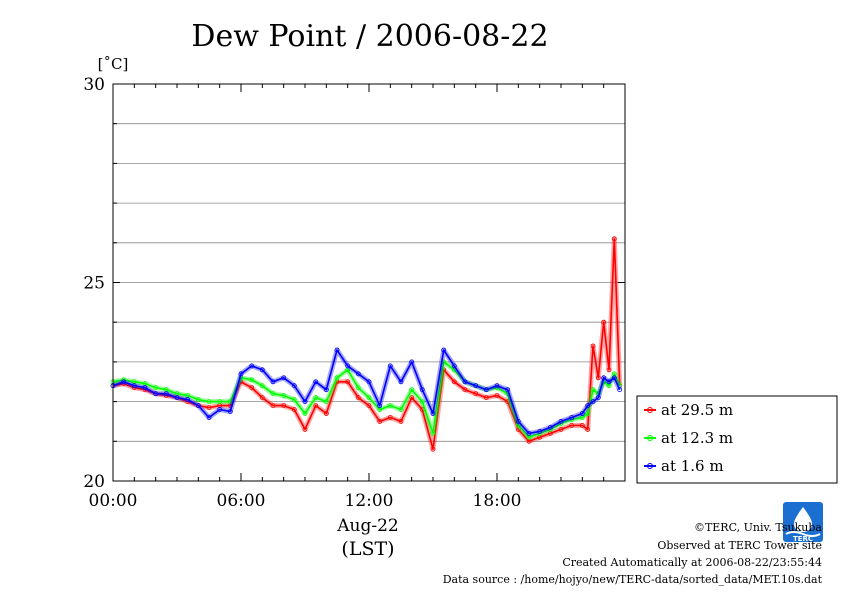 This screenshot has height=595, width=842. Describe the element at coordinates (241, 501) in the screenshot. I see `x-tick-label: 06:00` at that location.